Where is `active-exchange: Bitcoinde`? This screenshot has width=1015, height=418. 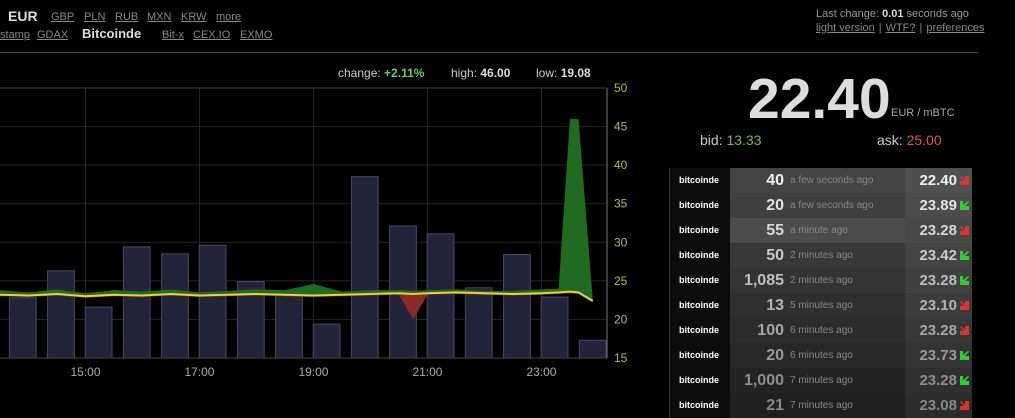
active-exchange: Bitcoinde is located at coordinates (112, 33).